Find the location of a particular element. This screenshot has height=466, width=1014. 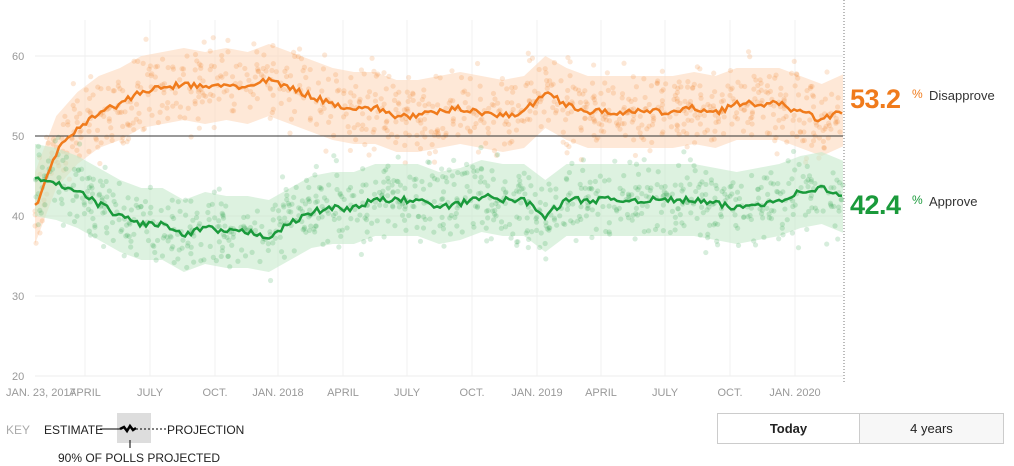

four-years-button: 4 years is located at coordinates (931, 428).